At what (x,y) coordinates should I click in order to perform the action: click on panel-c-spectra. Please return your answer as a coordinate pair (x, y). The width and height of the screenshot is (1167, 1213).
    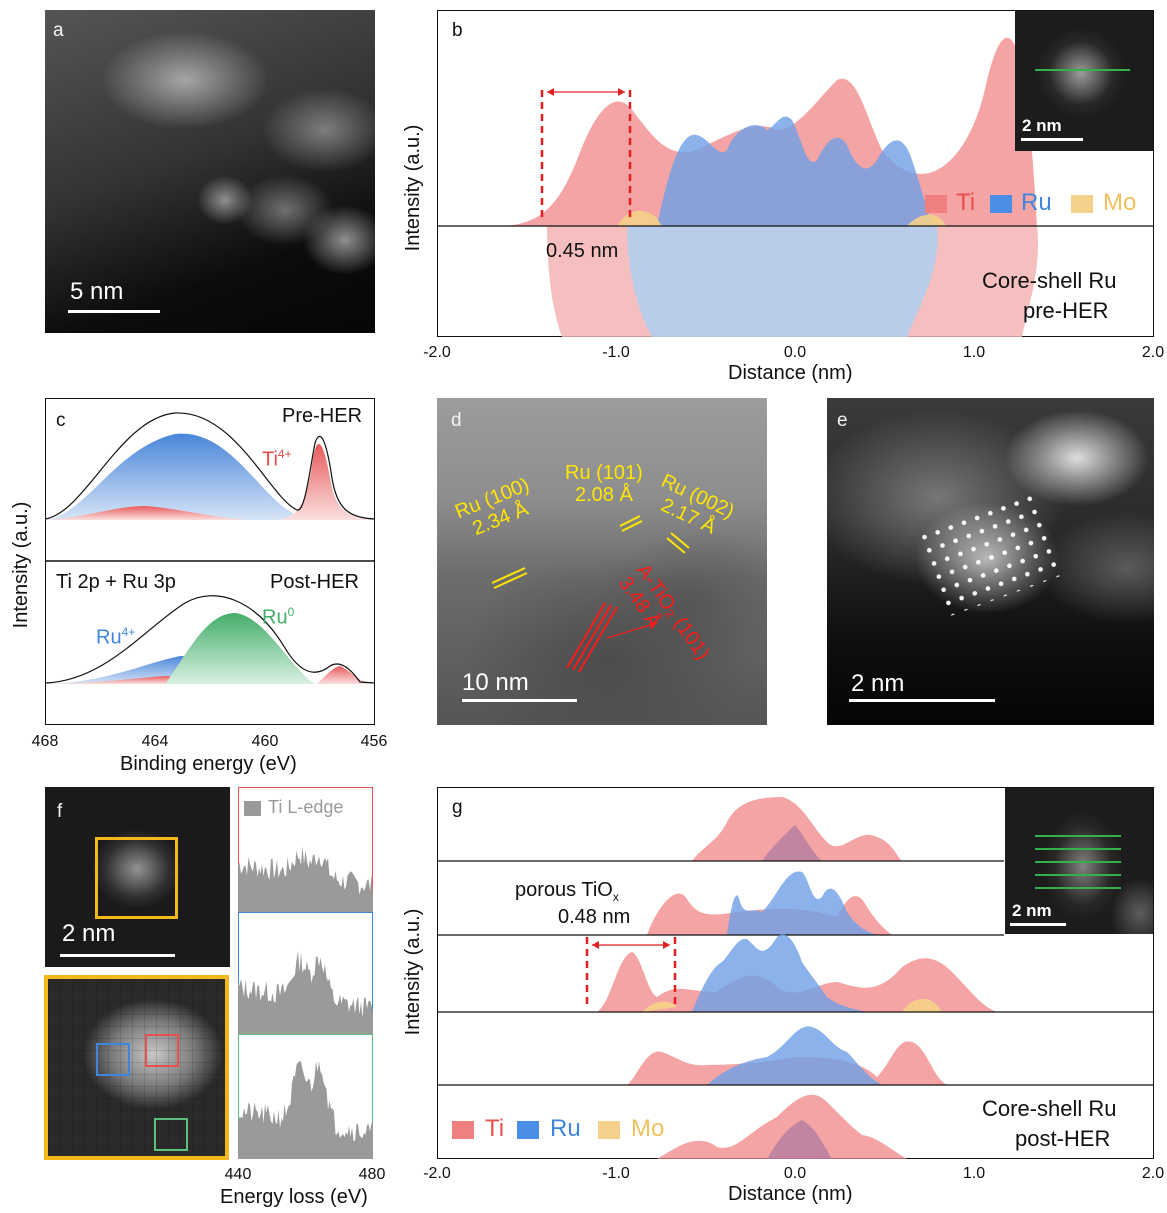
    Looking at the image, I should click on (210, 548).